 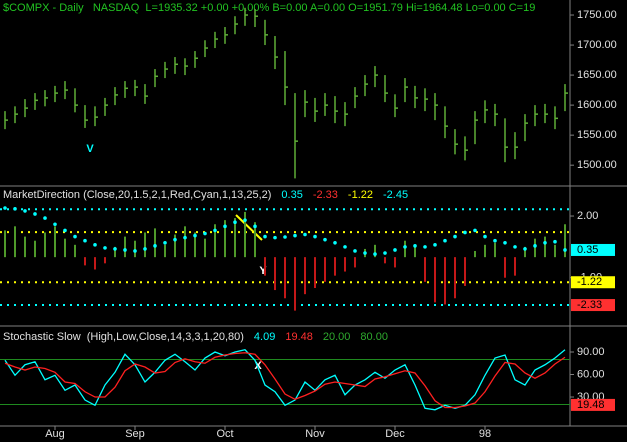 I want to click on x-tick-label: Nov, so click(x=315, y=434).